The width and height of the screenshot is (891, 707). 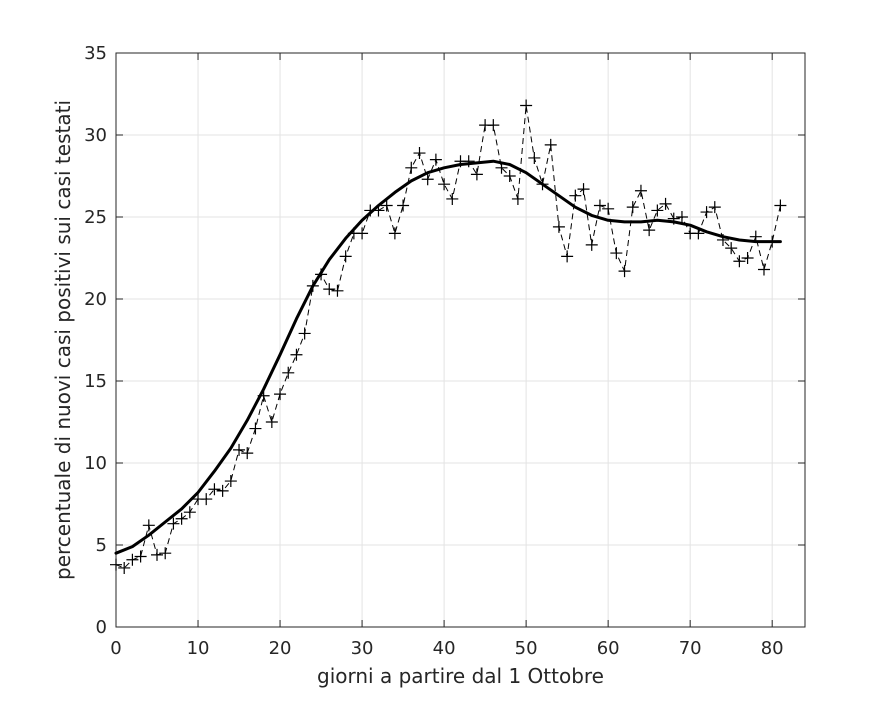 What do you see at coordinates (772, 648) in the screenshot?
I see `x-tick-label: 80` at bounding box center [772, 648].